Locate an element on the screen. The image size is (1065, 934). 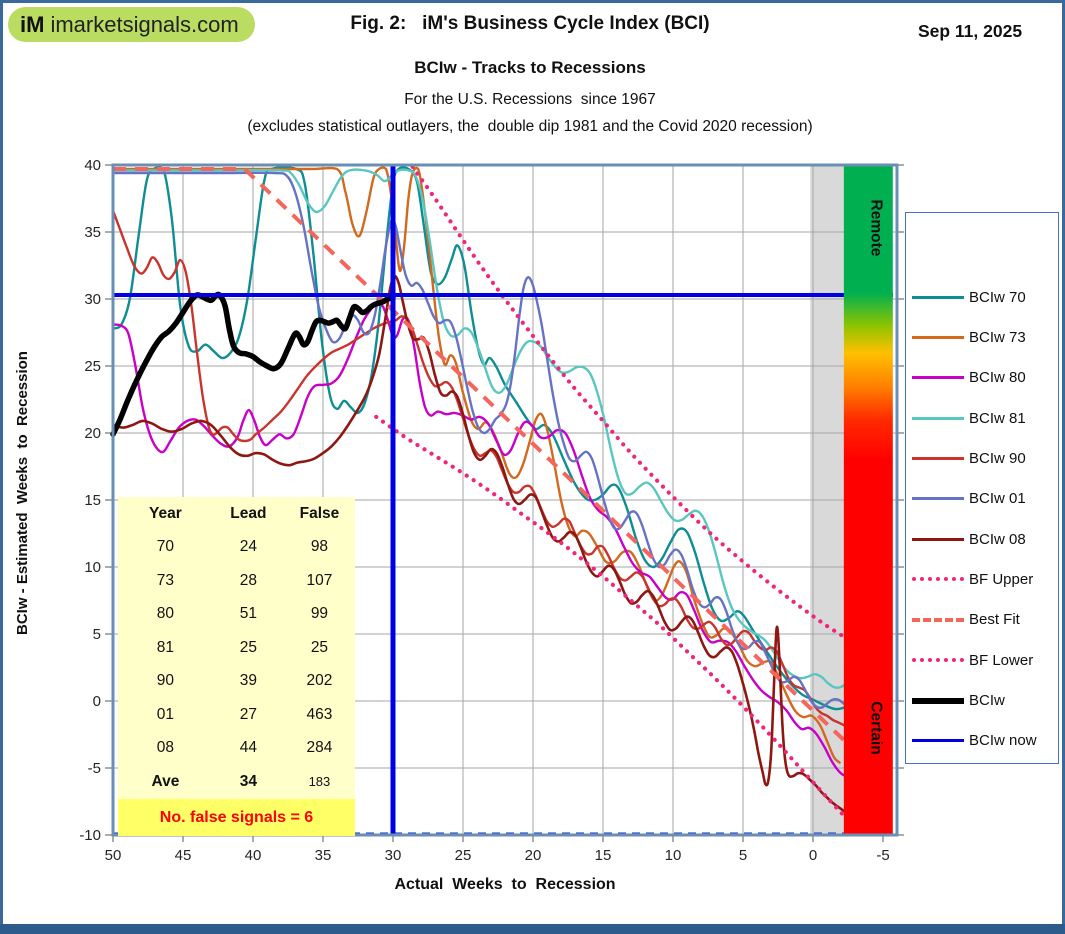
legend-label: BCIw 80 is located at coordinates (997, 378).